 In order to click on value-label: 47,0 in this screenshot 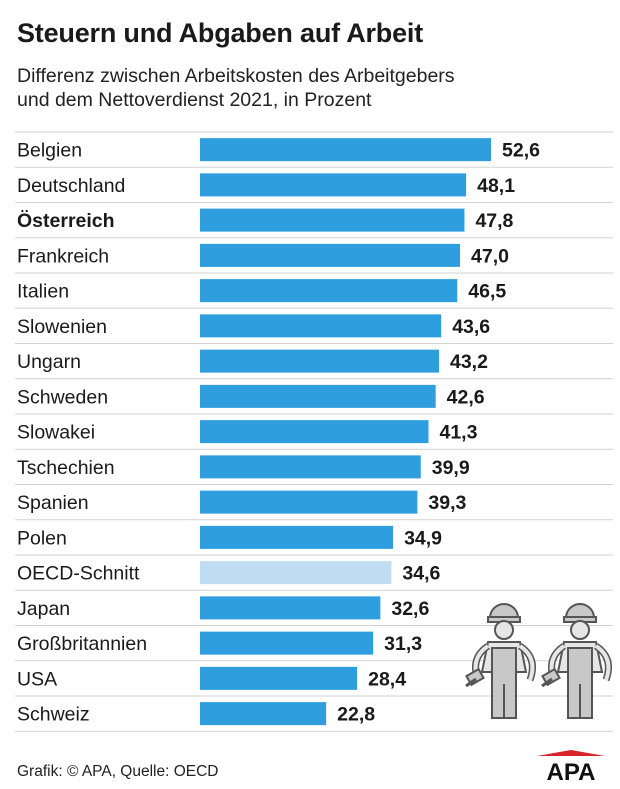, I will do `click(490, 256)`.